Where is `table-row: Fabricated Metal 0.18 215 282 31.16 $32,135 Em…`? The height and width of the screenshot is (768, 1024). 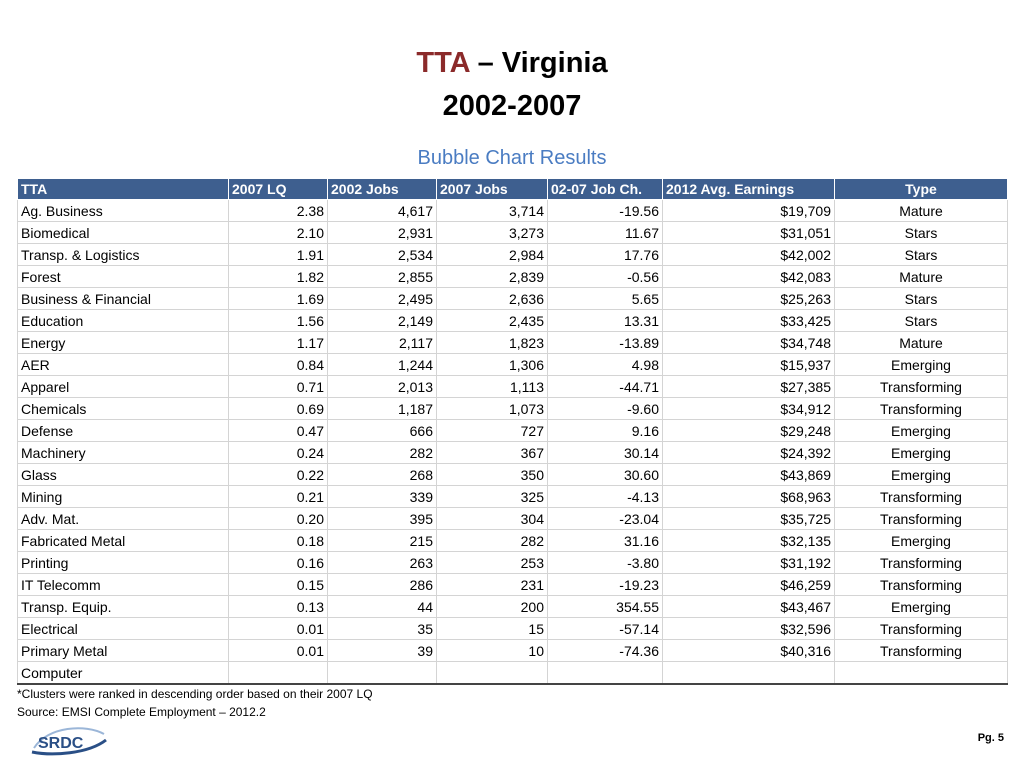
table-row: Fabricated Metal 0.18 215 282 31.16 $32,135 Em… is located at coordinates (512, 540).